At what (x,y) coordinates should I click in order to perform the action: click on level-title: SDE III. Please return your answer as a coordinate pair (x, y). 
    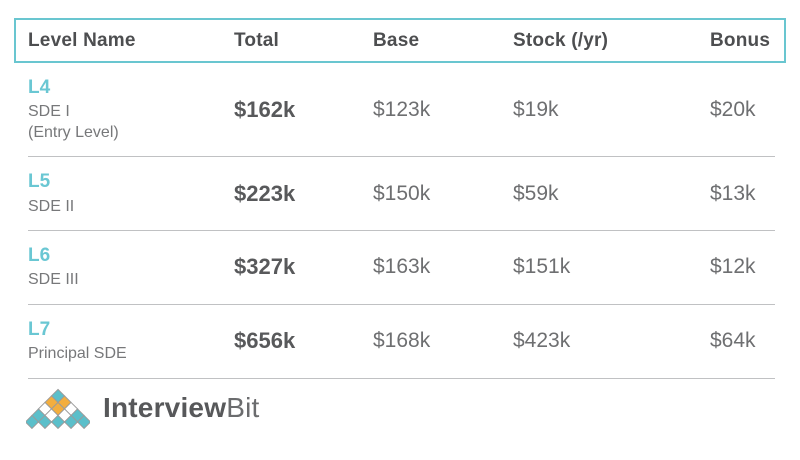
    Looking at the image, I should click on (53, 280).